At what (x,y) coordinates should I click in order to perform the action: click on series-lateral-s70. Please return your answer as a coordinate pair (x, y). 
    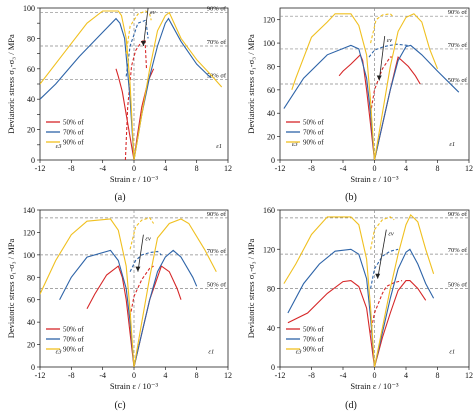
    Looking at the image, I should click on (97, 308).